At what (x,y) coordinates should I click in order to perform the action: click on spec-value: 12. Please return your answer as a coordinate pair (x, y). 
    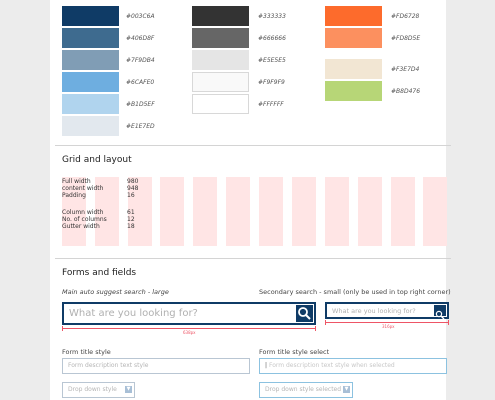
    Looking at the image, I should click on (131, 219).